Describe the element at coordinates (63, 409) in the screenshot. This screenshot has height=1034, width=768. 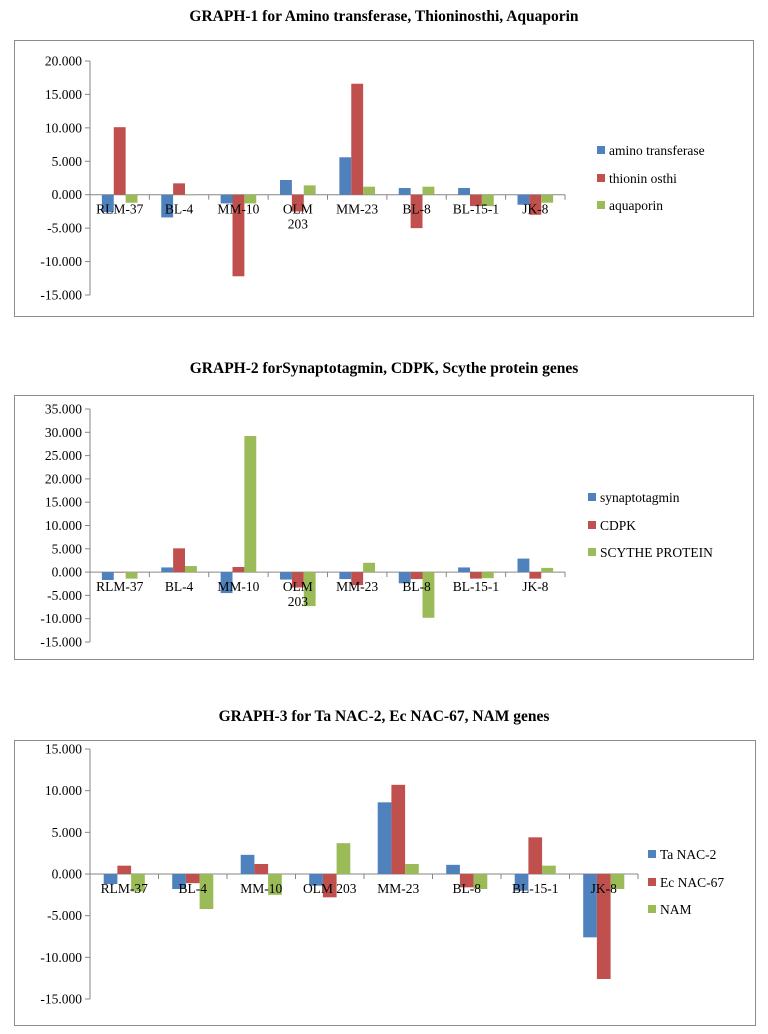
I see `y-tick-label: 35.000` at that location.